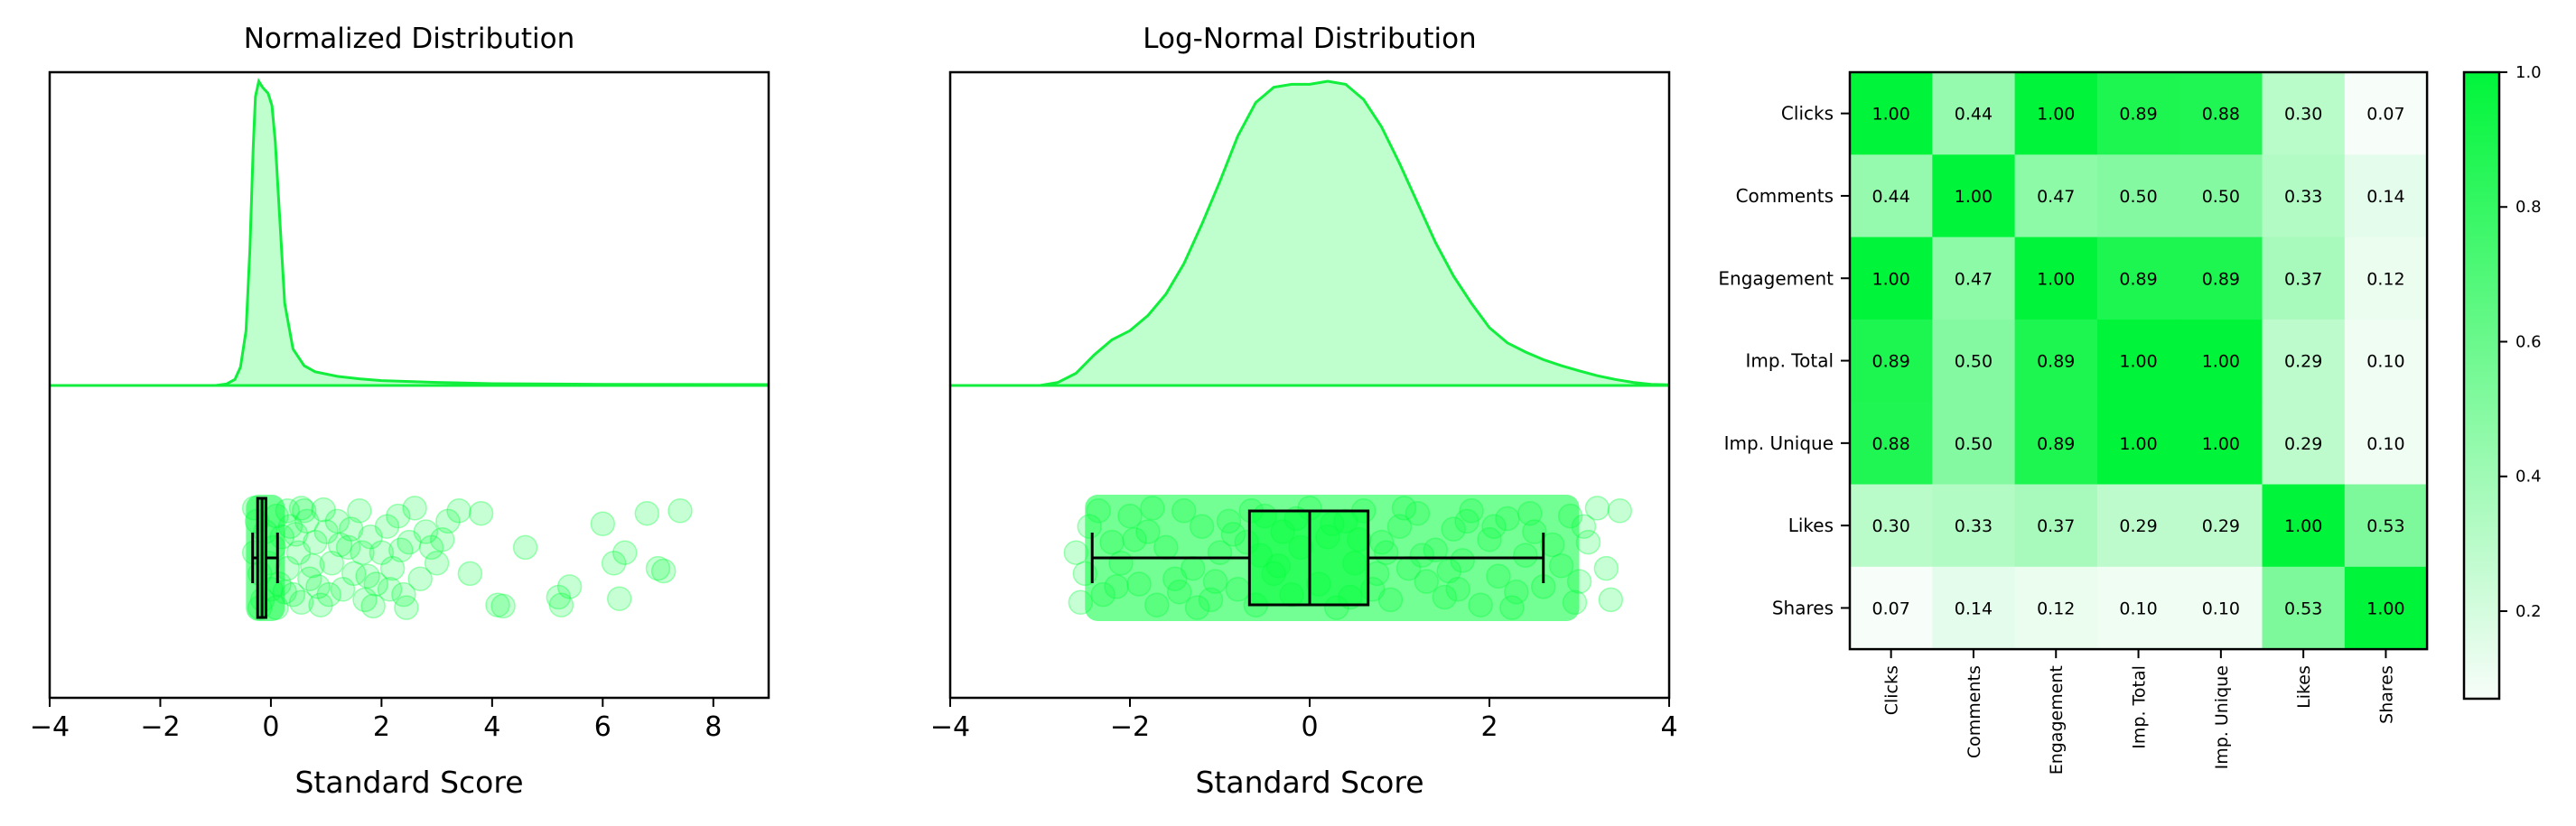  What do you see at coordinates (2528, 611) in the screenshot?
I see `colorbar-tick-label: 0.2` at bounding box center [2528, 611].